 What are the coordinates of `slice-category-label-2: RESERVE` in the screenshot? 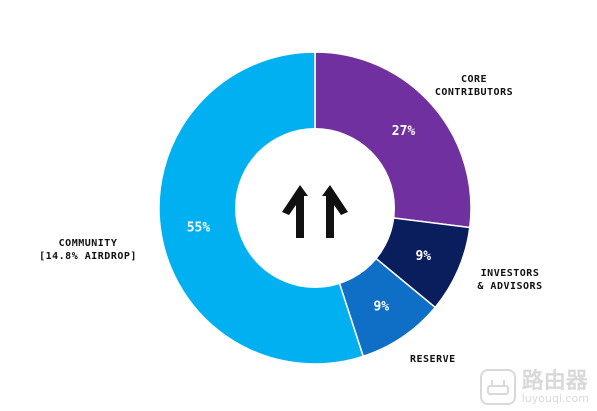 It's located at (433, 359).